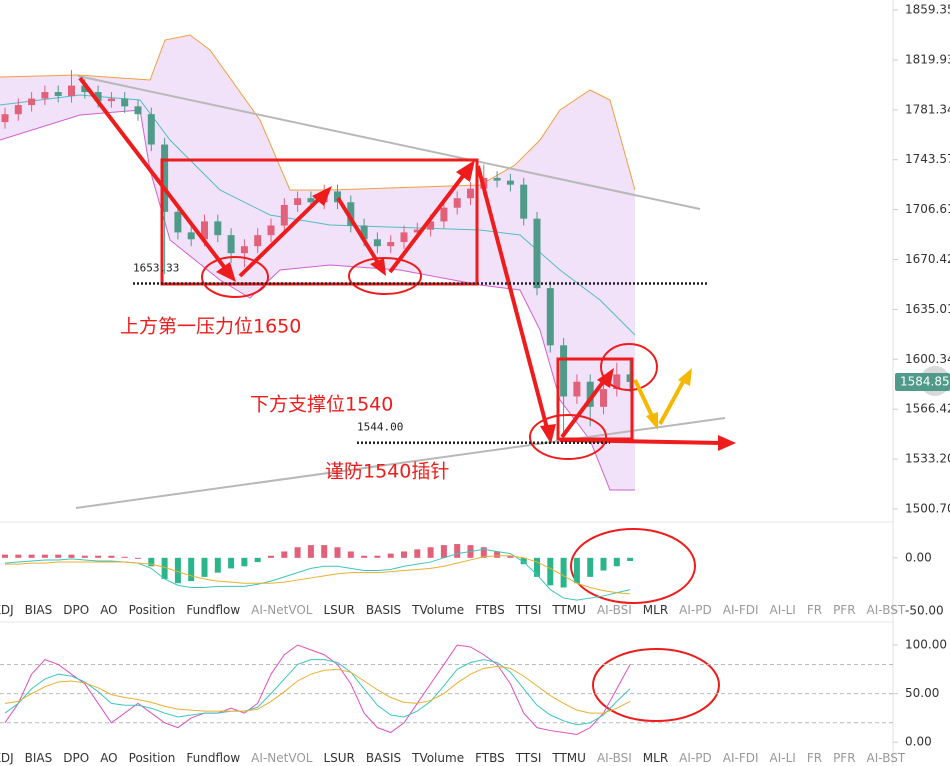 This screenshot has width=950, height=766. What do you see at coordinates (918, 557) in the screenshot?
I see `y-tick-label: 0.00` at bounding box center [918, 557].